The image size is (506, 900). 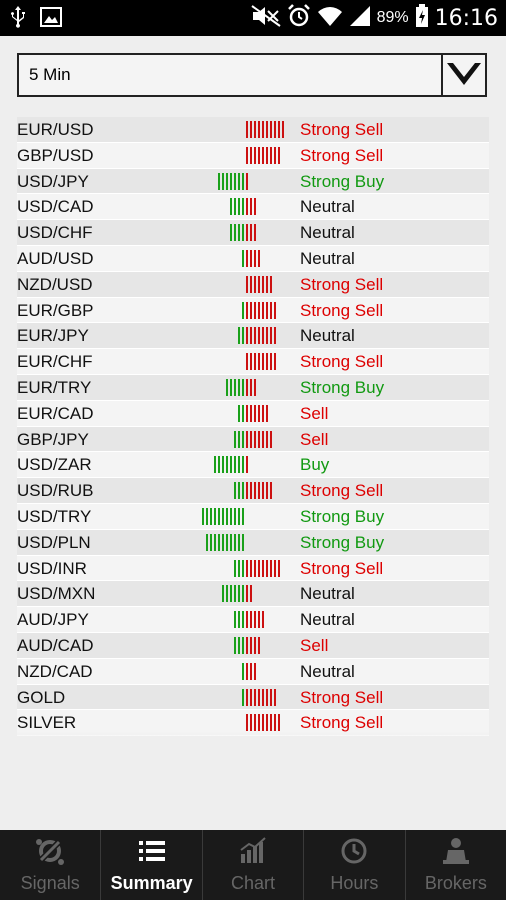 What do you see at coordinates (253, 207) in the screenshot?
I see `list-item: USD/CAD Neutral` at bounding box center [253, 207].